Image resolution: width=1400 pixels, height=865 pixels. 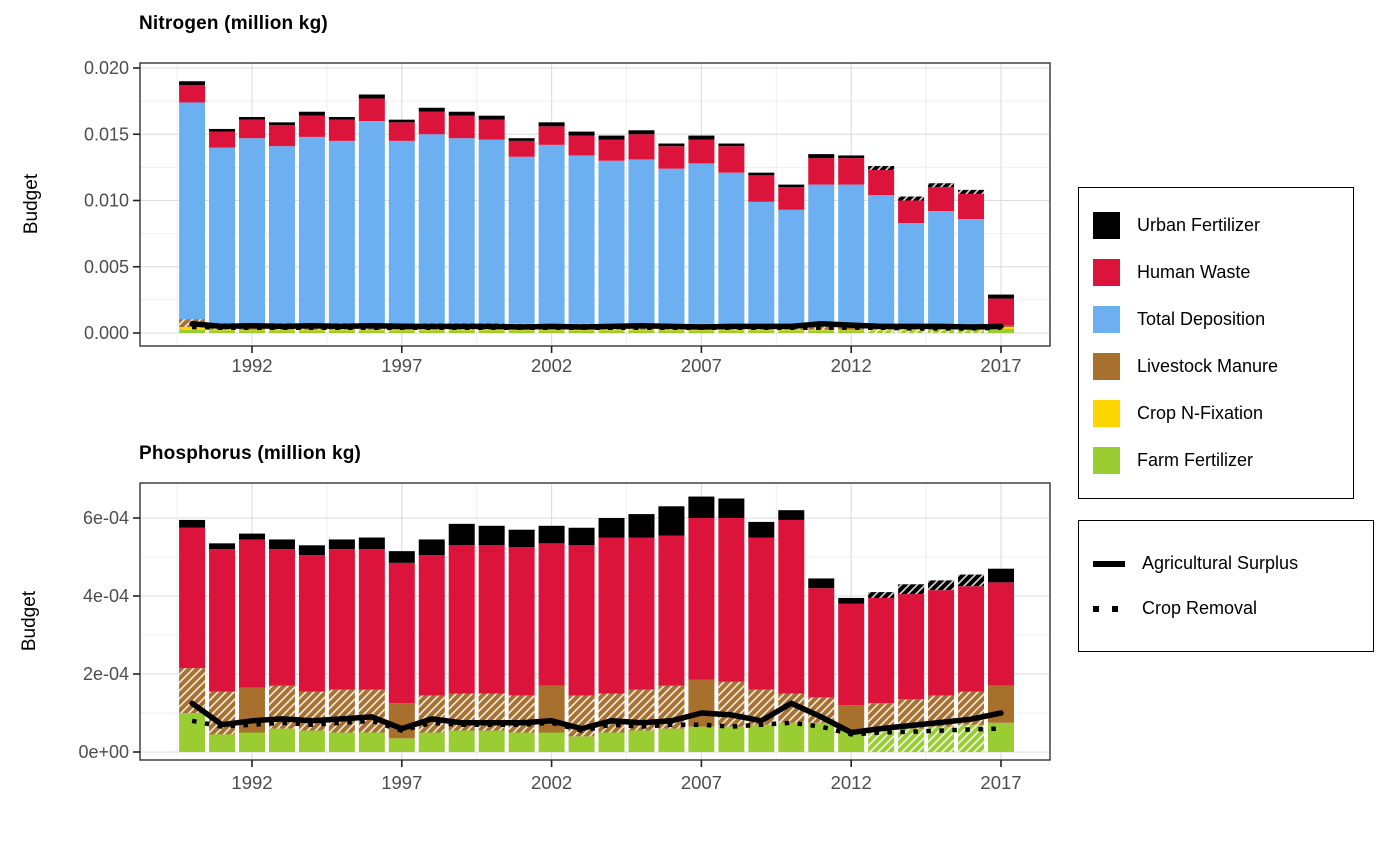 What do you see at coordinates (1200, 608) in the screenshot?
I see `legend-label: Crop Removal` at bounding box center [1200, 608].